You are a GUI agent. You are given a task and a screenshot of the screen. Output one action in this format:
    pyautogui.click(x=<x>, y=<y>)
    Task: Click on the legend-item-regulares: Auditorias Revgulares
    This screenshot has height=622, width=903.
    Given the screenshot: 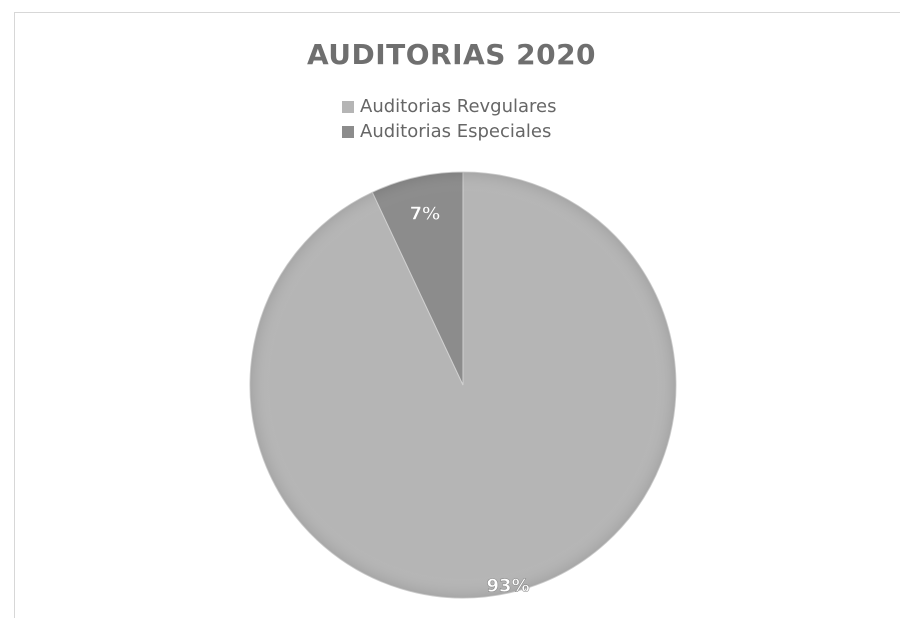 What is the action you would take?
    pyautogui.click(x=449, y=106)
    